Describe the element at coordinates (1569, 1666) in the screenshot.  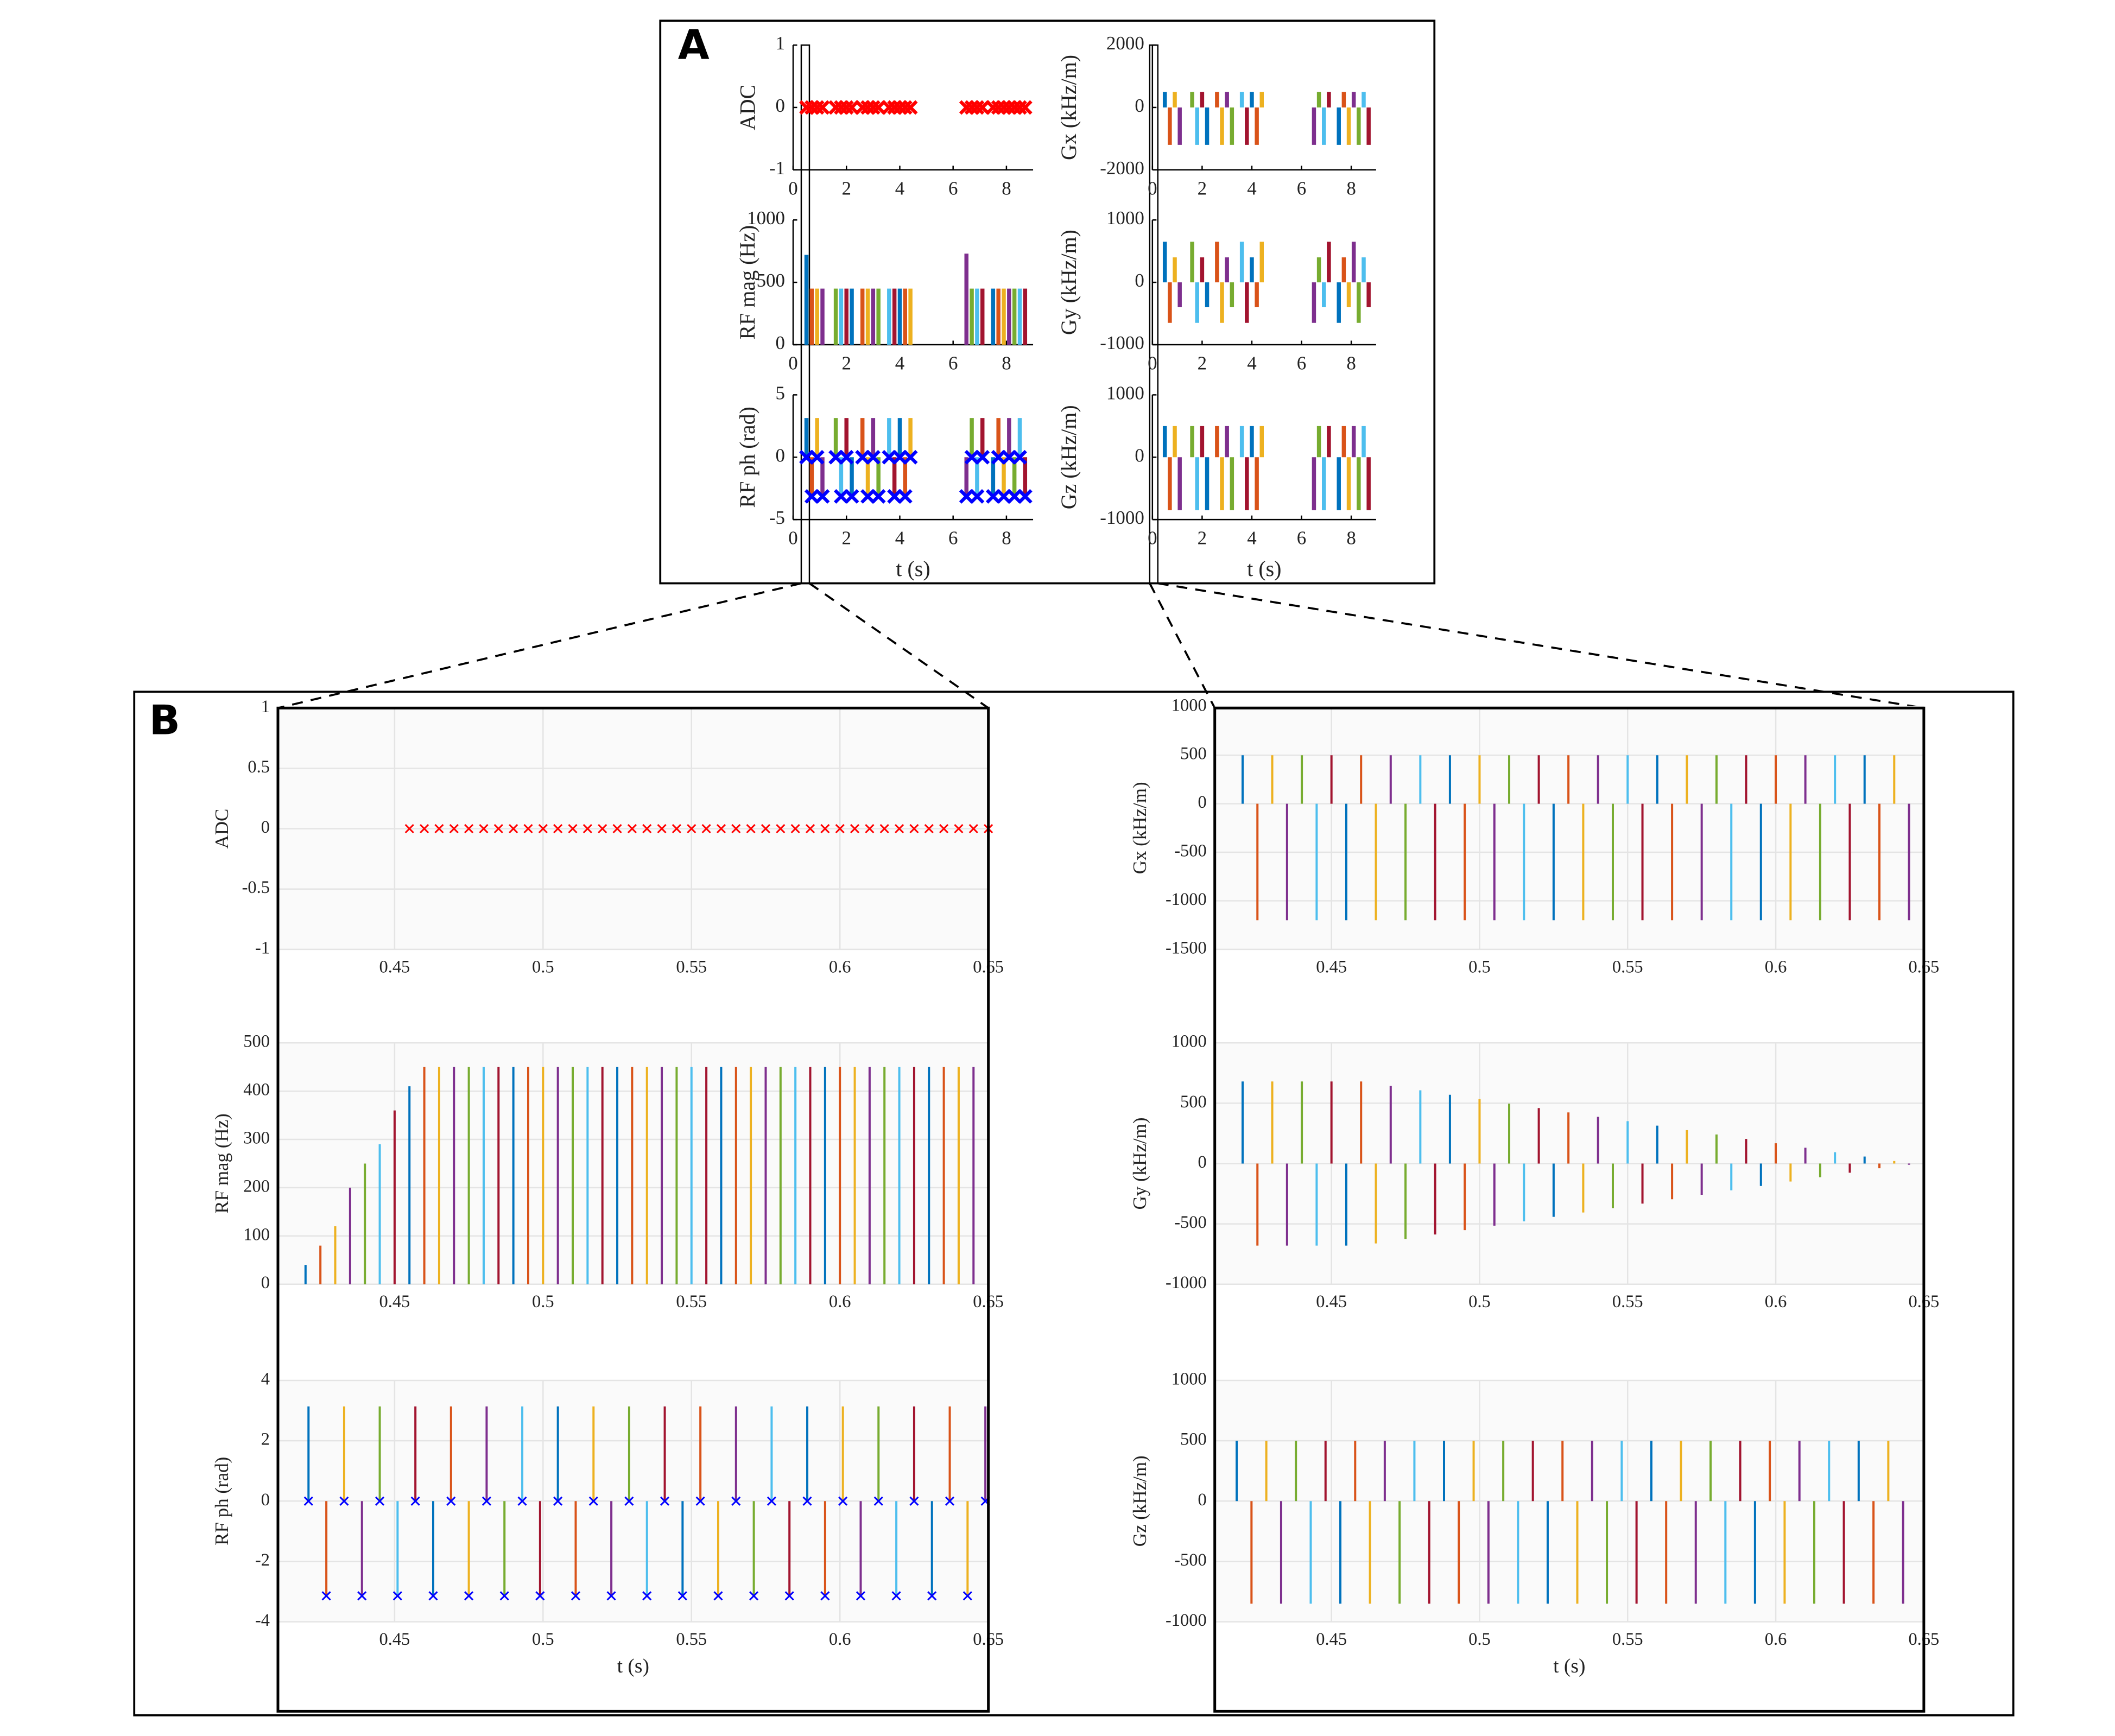
I see `x-axis-label: t (s)` at that location.